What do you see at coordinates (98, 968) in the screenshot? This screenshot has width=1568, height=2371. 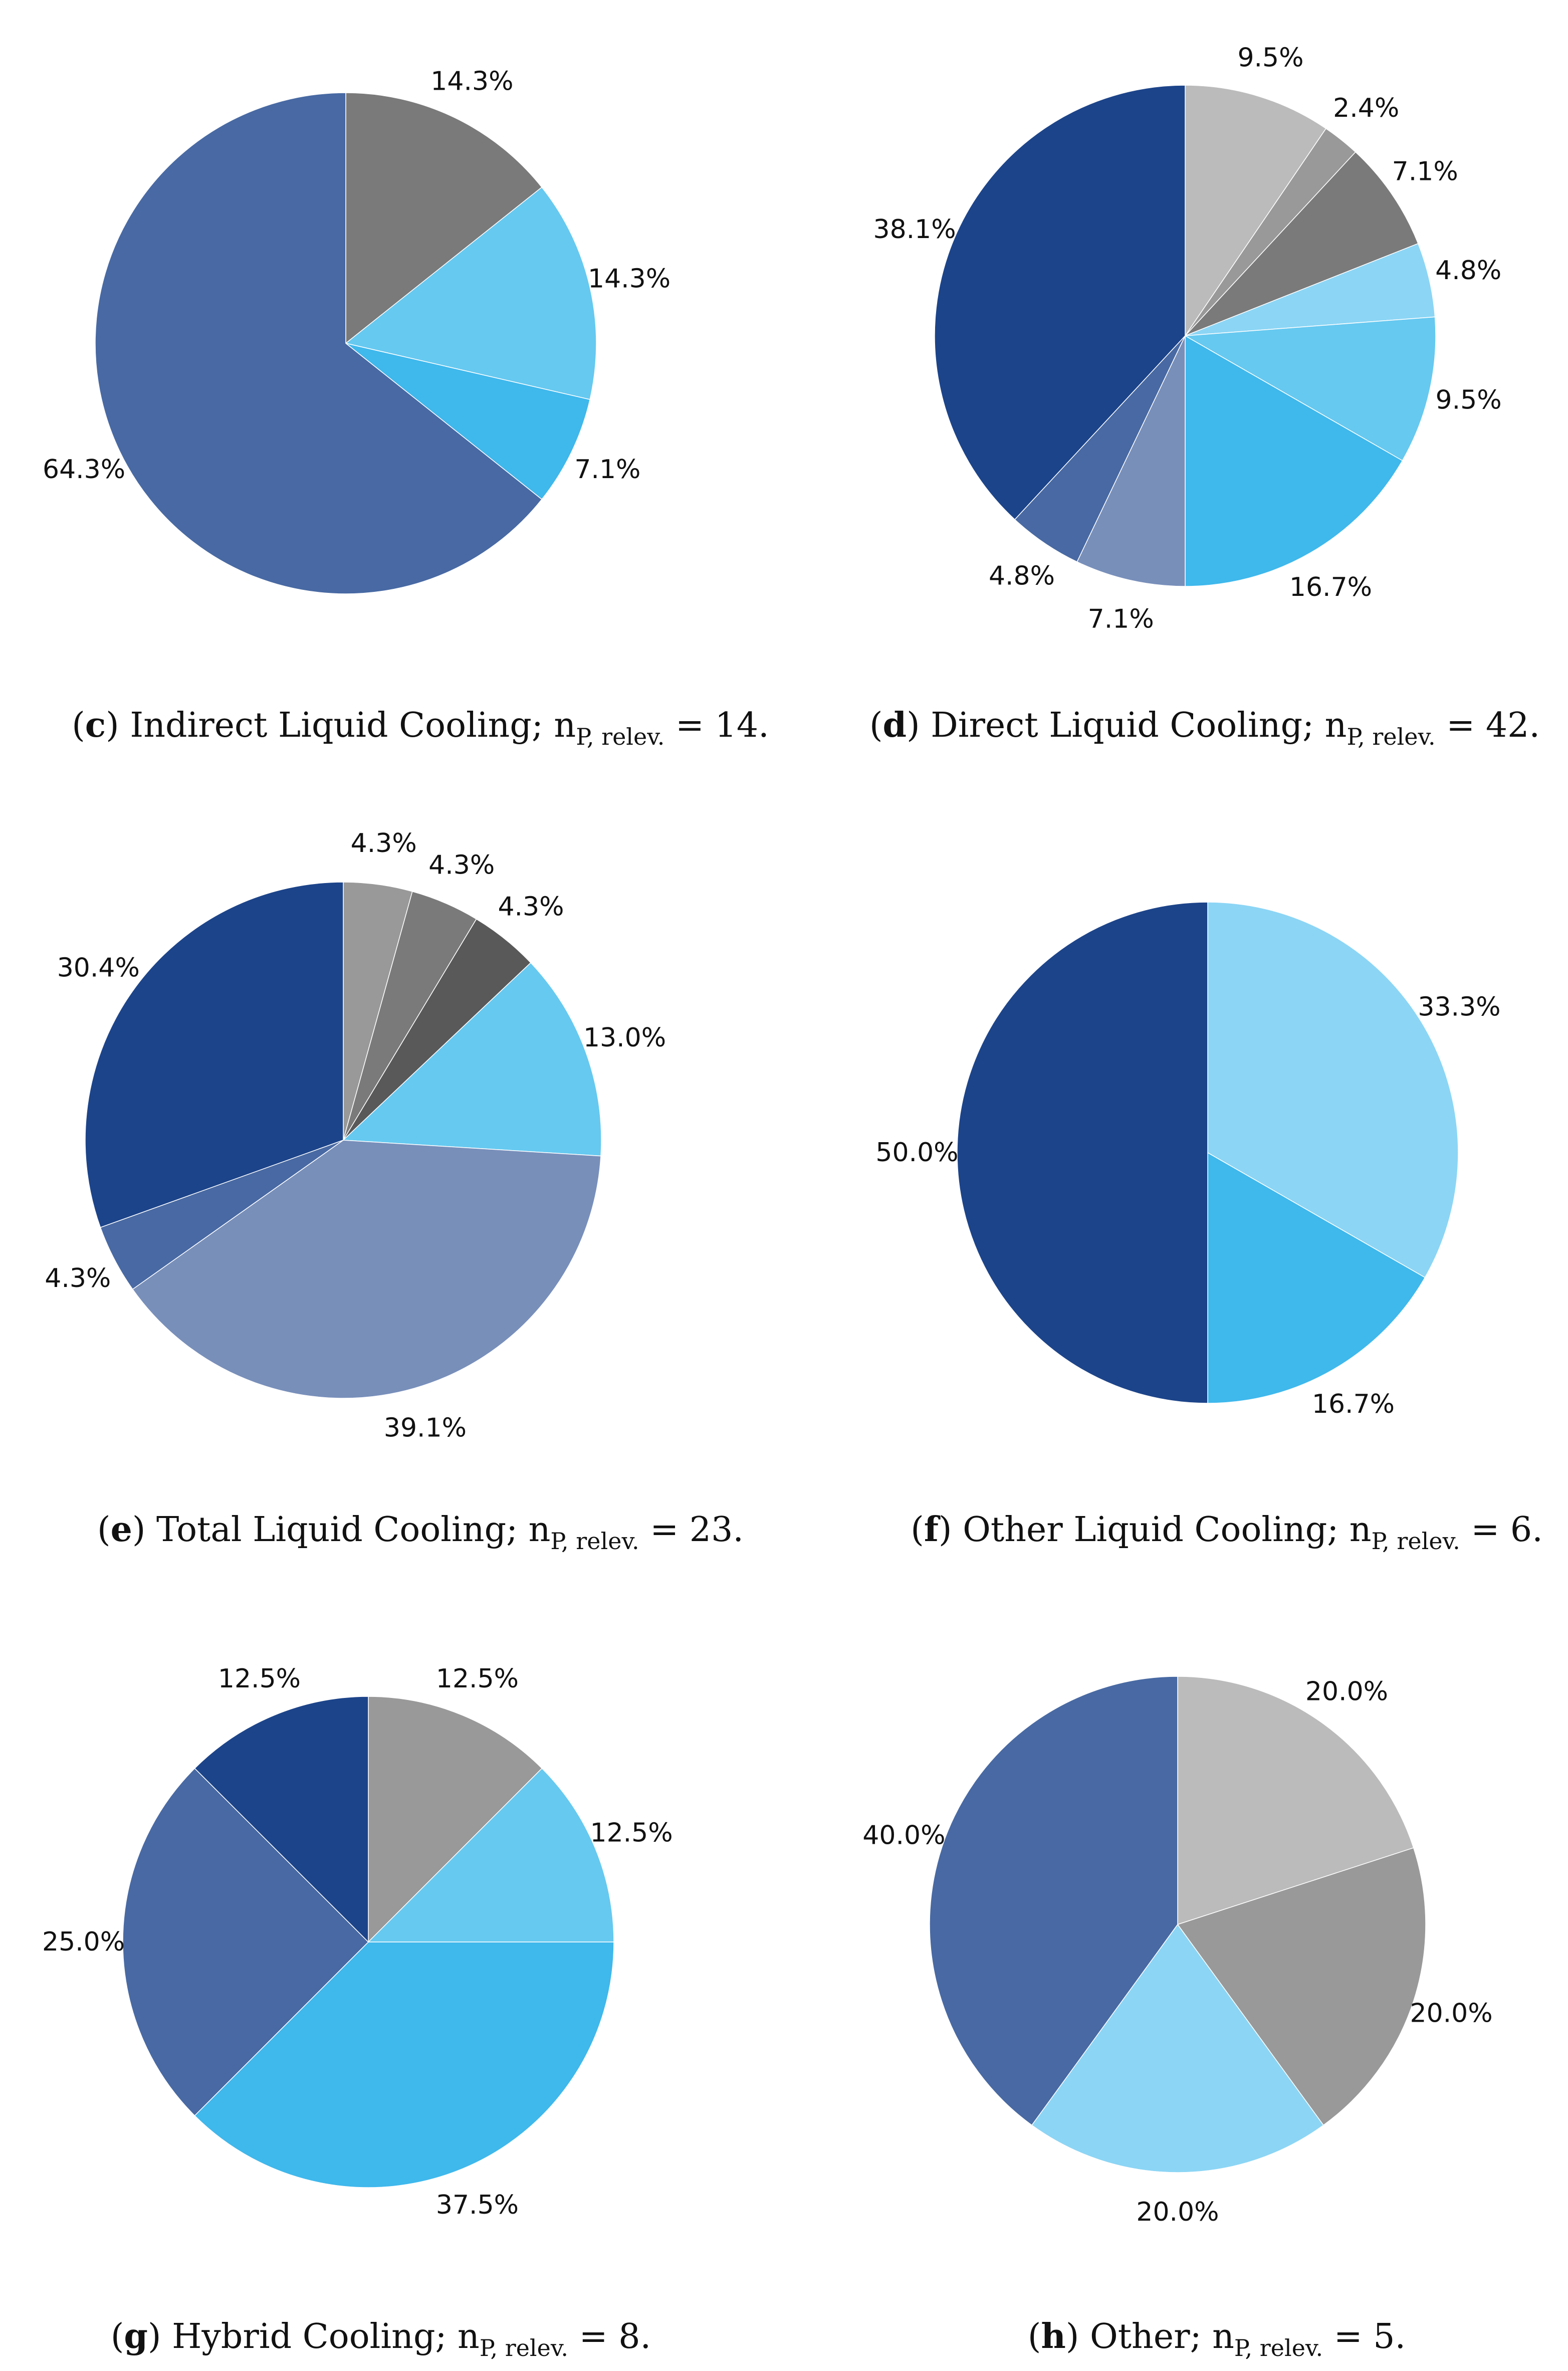 I see `slice-percent-label: 30.4%` at bounding box center [98, 968].